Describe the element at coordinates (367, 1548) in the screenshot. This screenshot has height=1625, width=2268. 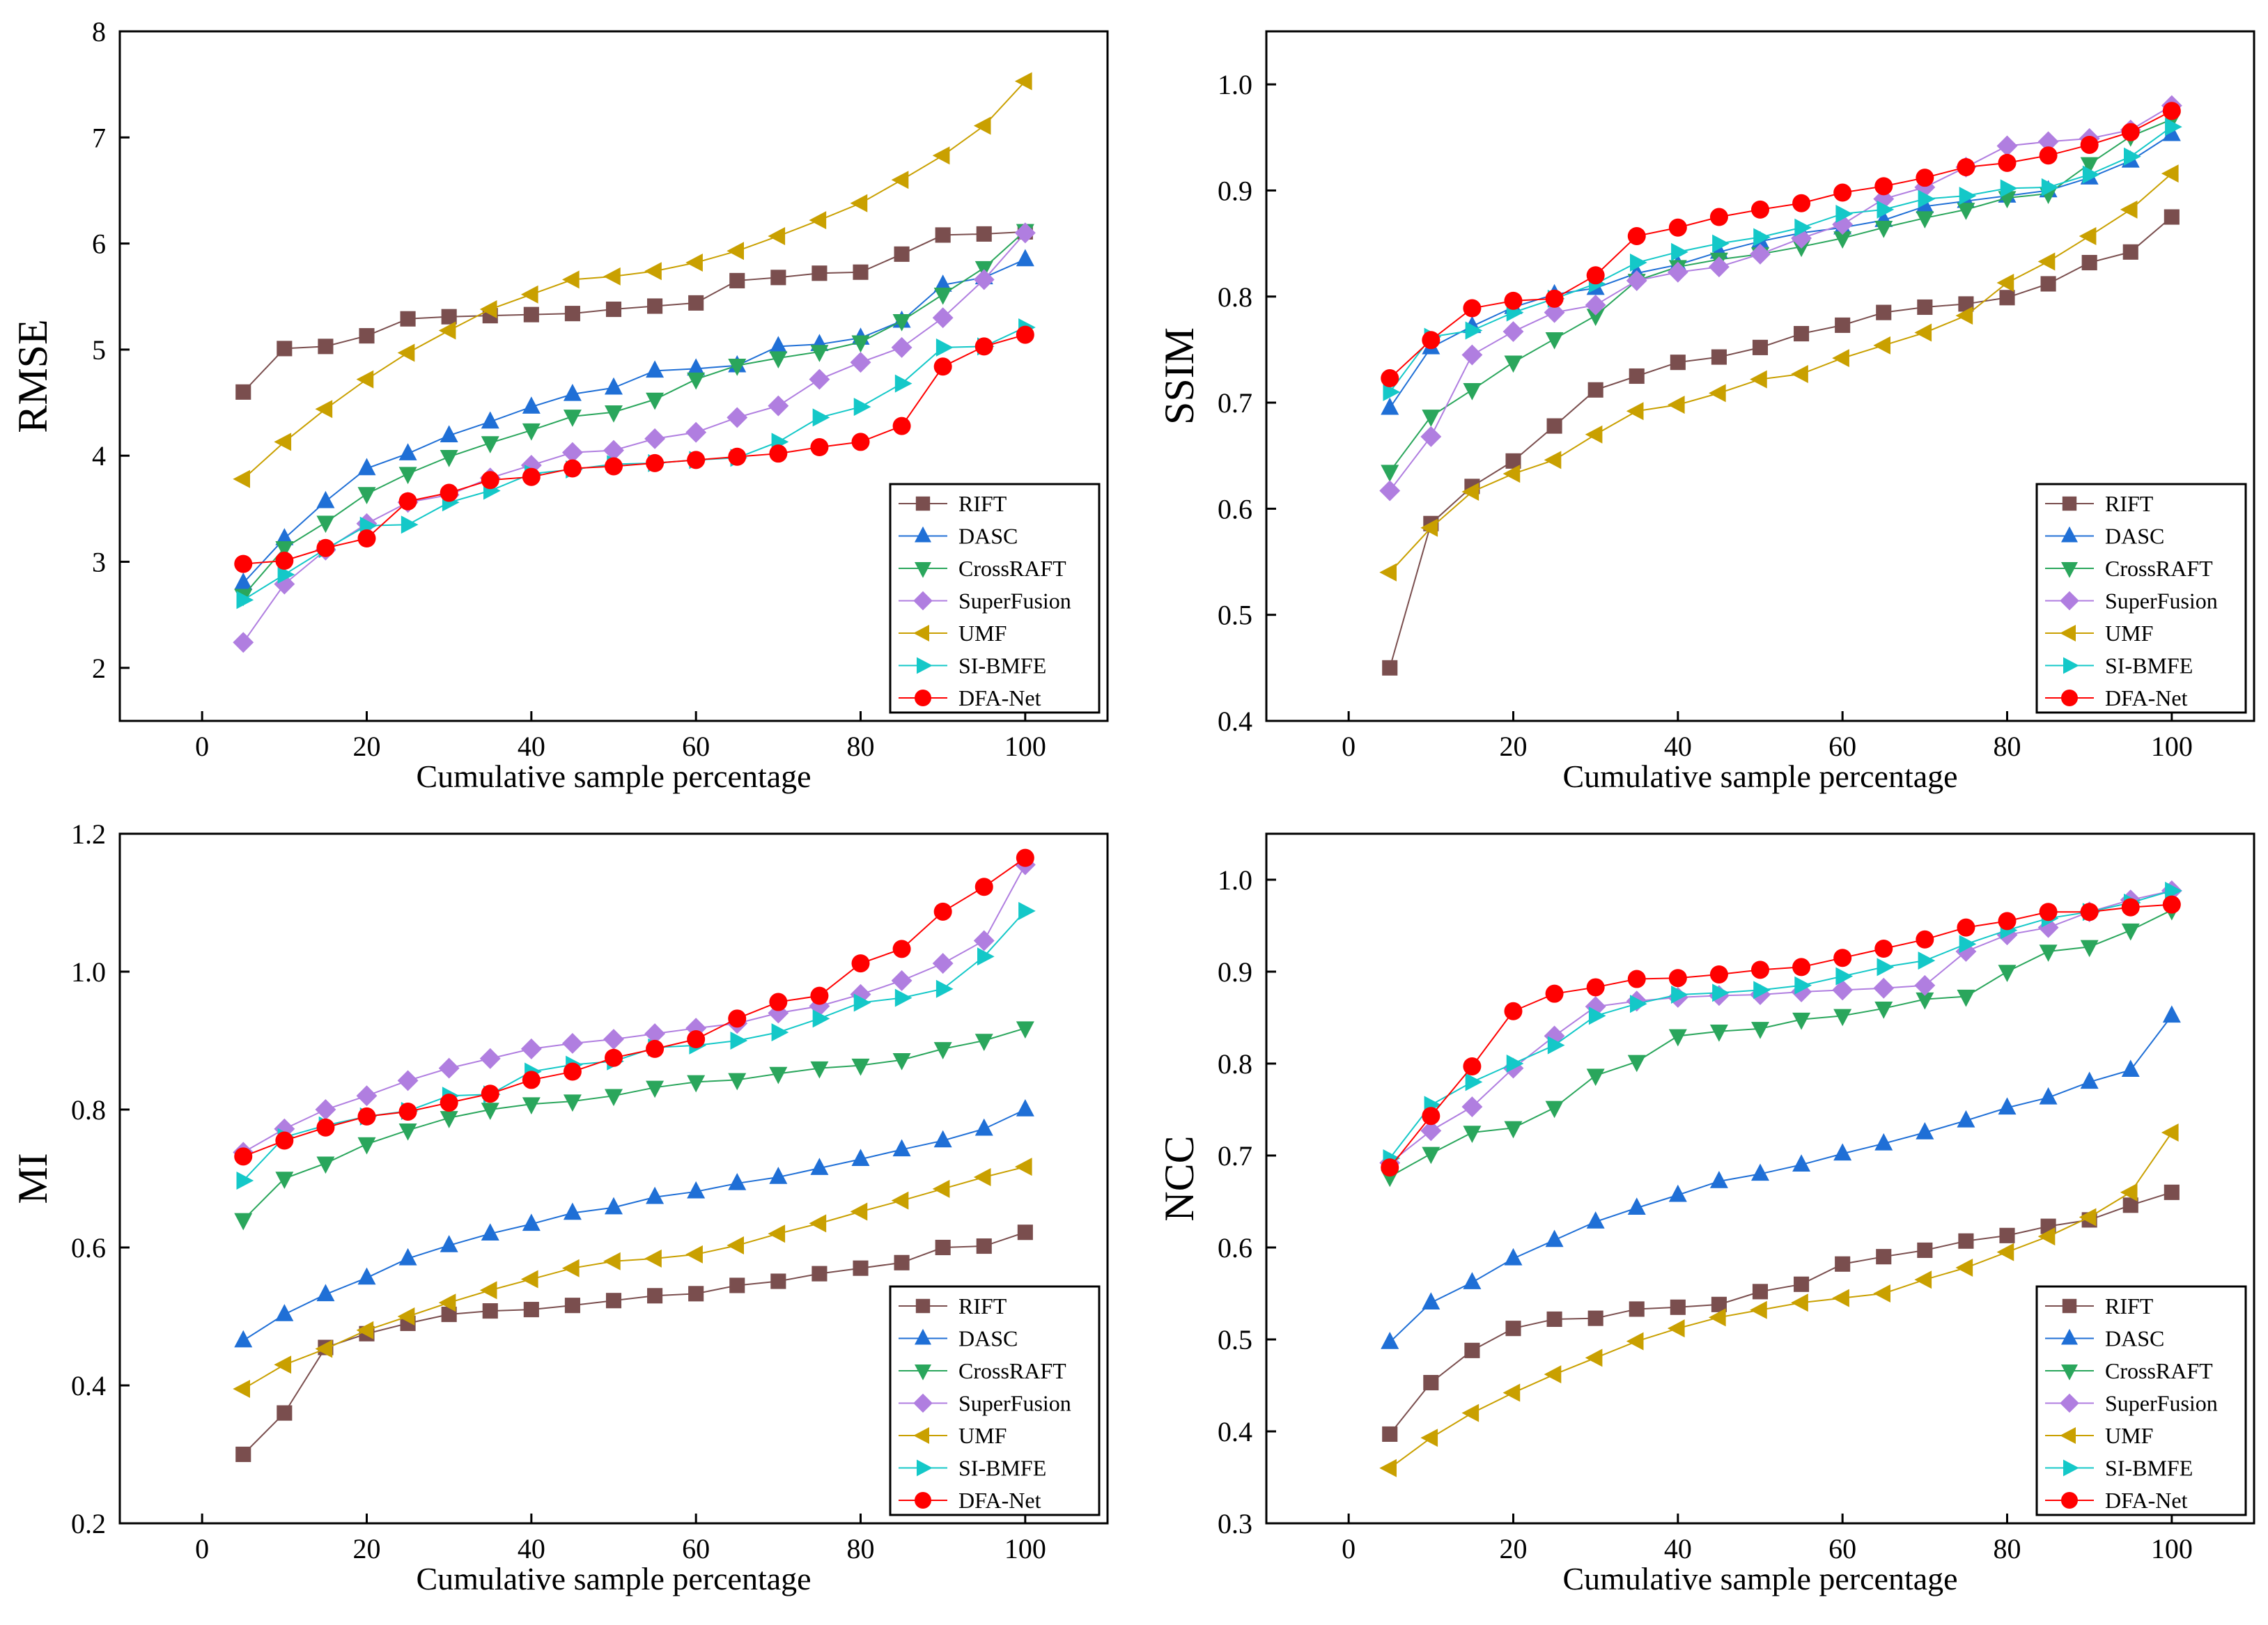
I see `x-tick-label: 20` at that location.